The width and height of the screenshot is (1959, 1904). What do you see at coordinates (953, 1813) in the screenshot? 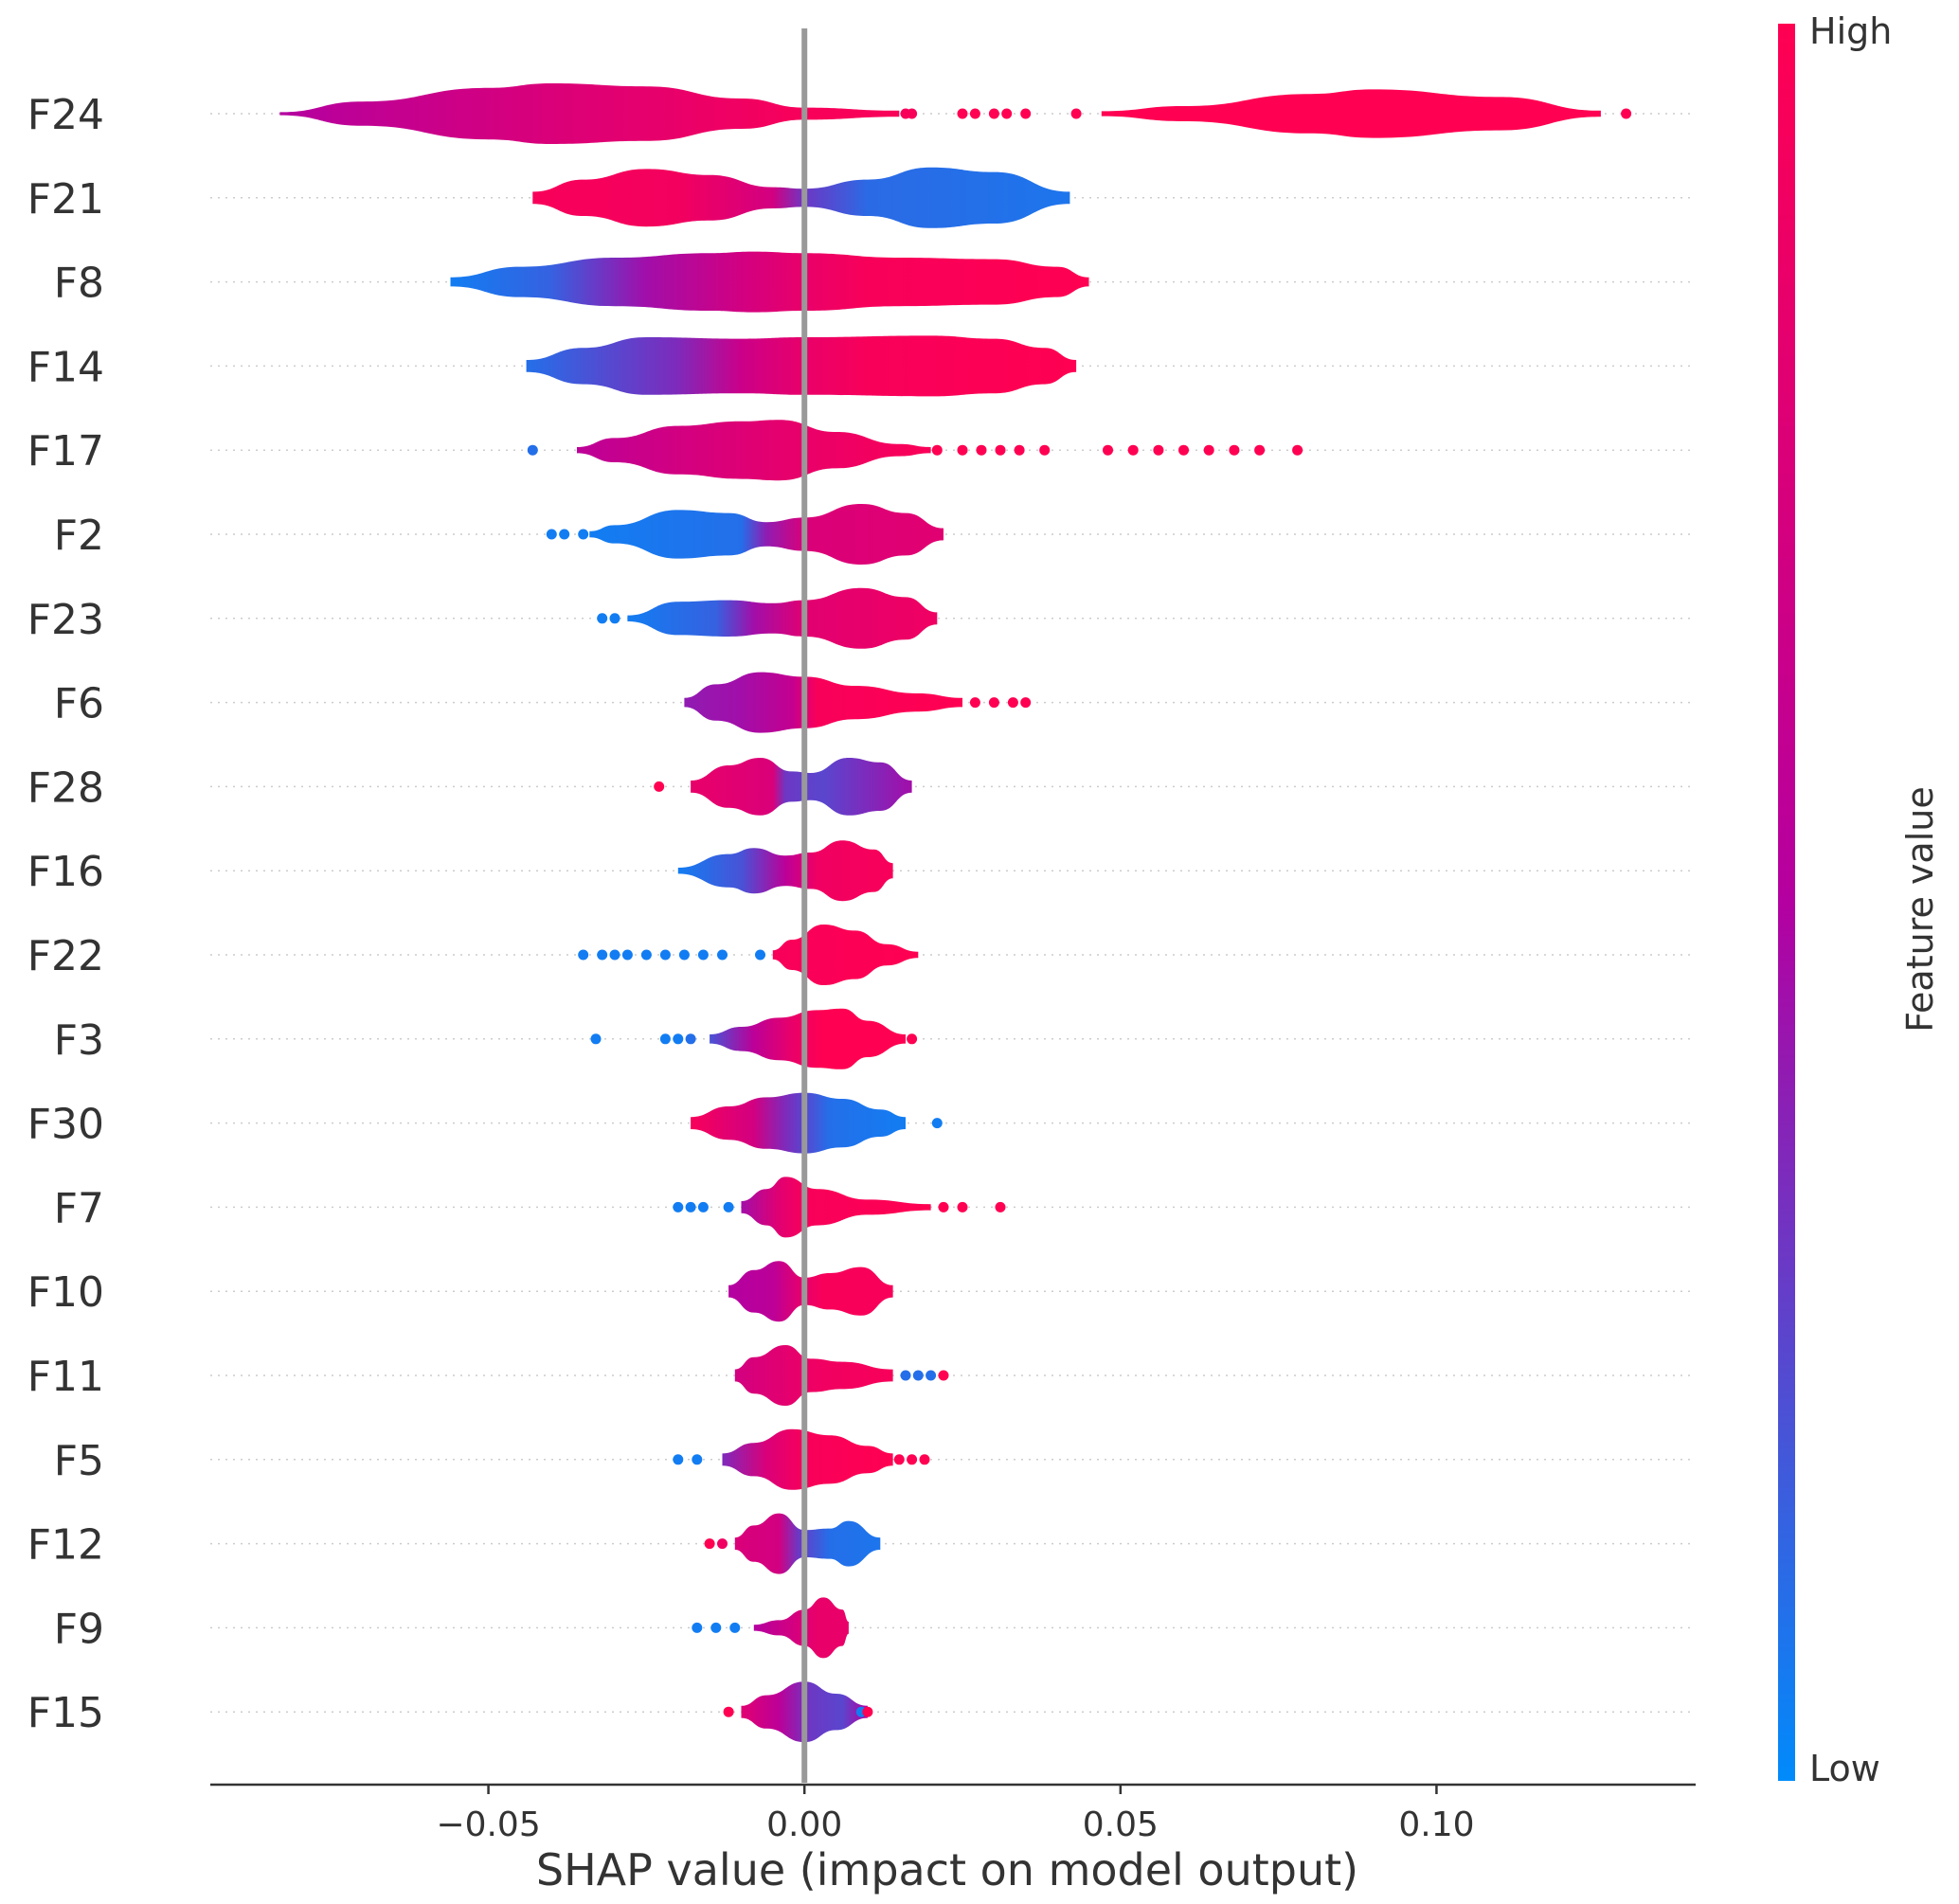
I see `x-axis: −0.05 0.00 0.05 0.10` at bounding box center [953, 1813].